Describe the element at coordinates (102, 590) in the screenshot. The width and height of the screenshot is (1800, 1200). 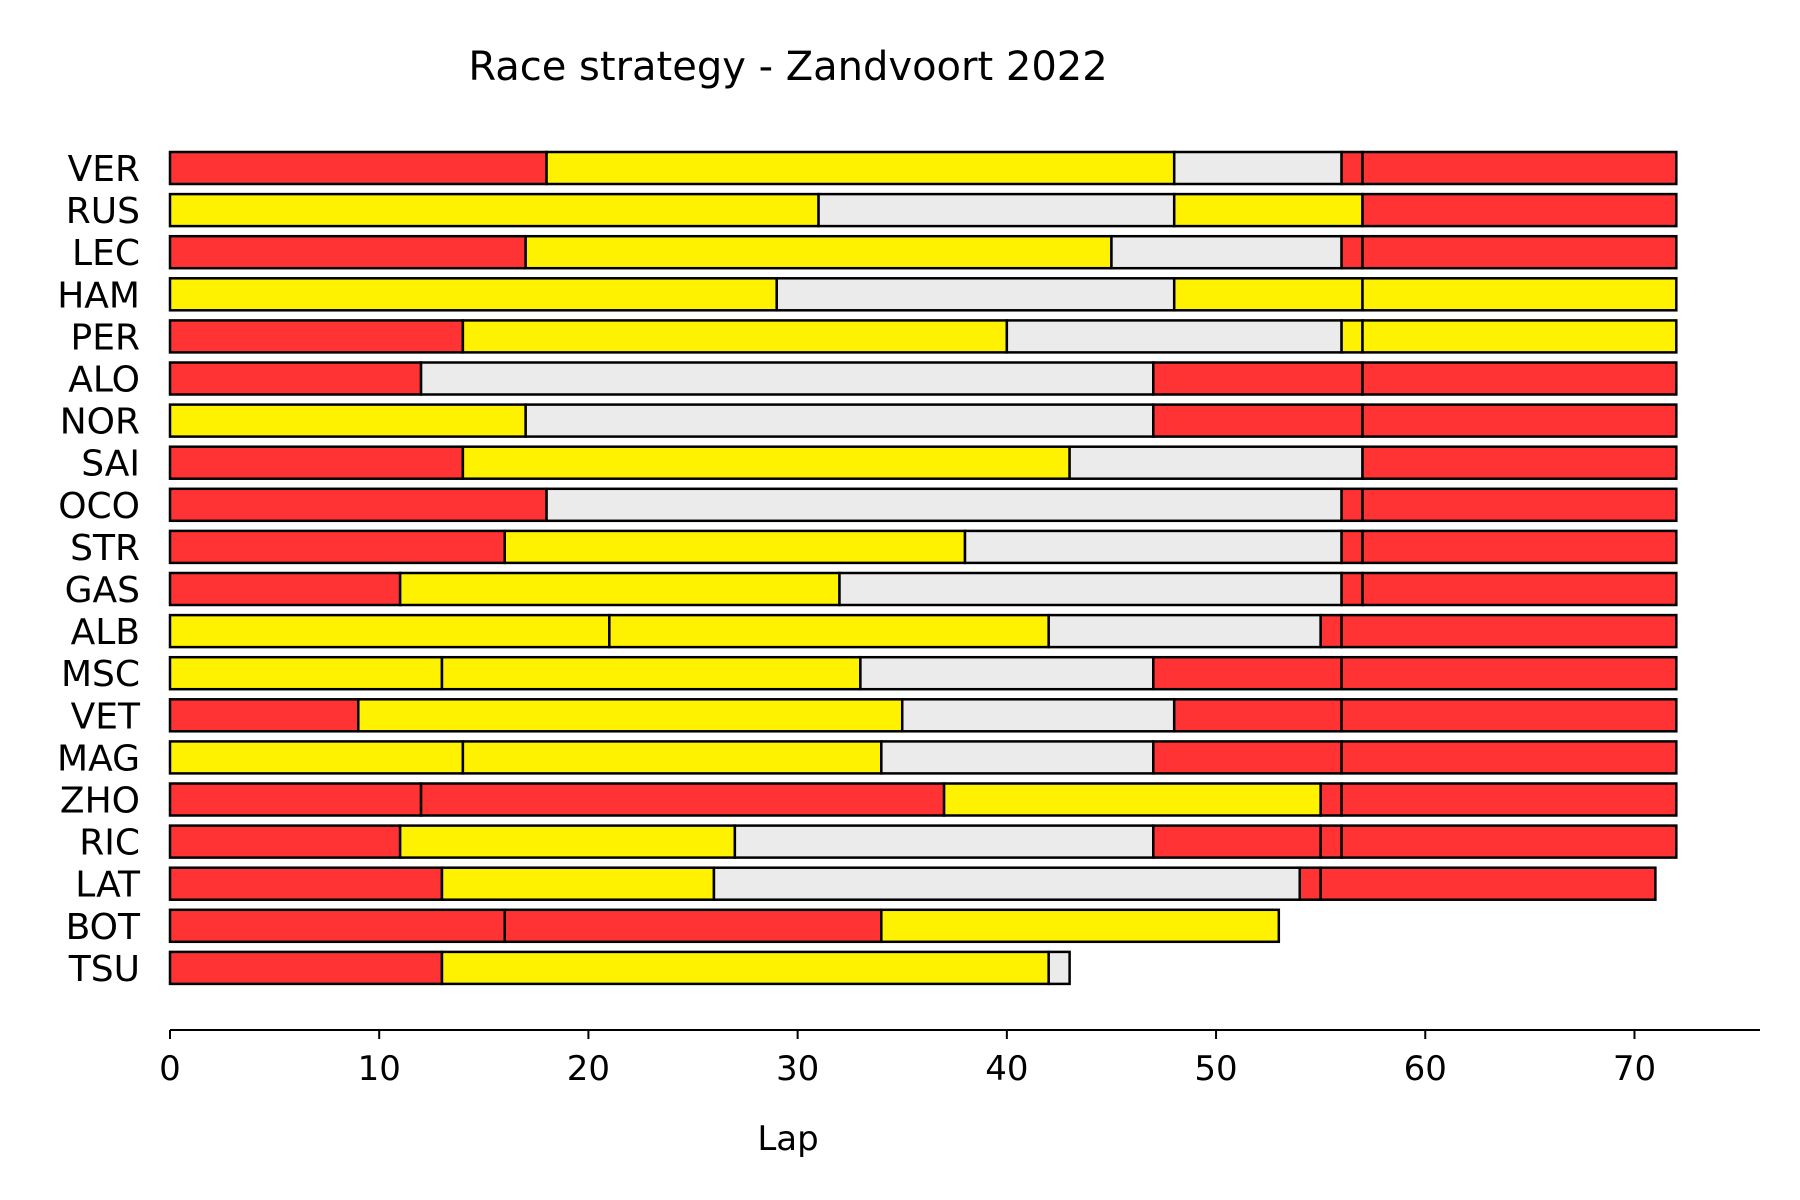
I see `driver-label-gas: GAS` at that location.